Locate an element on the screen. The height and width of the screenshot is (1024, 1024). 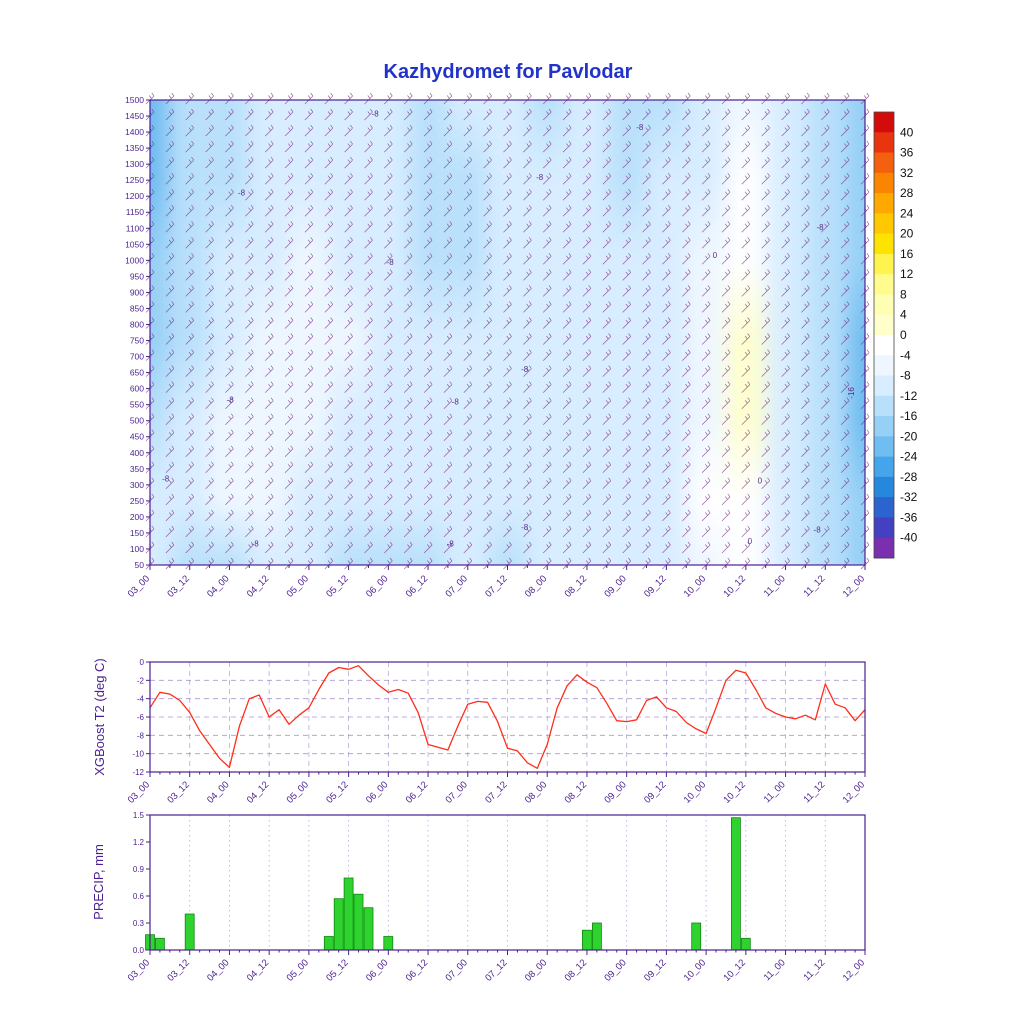
y-tick-label: 900 is located at coordinates (137, 292).